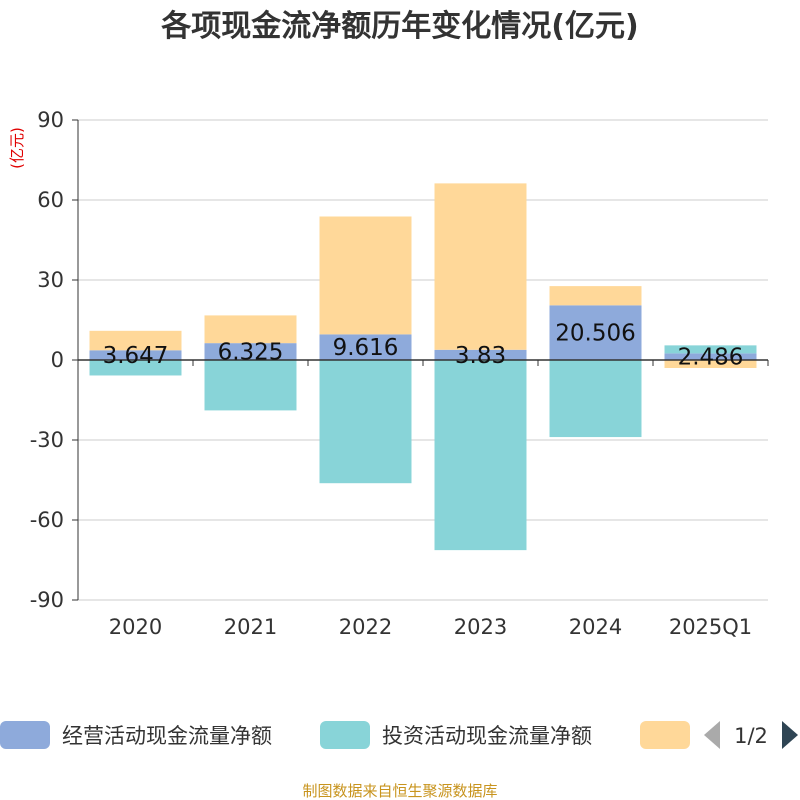  I want to click on x-tick-label: 2023, so click(480, 627).